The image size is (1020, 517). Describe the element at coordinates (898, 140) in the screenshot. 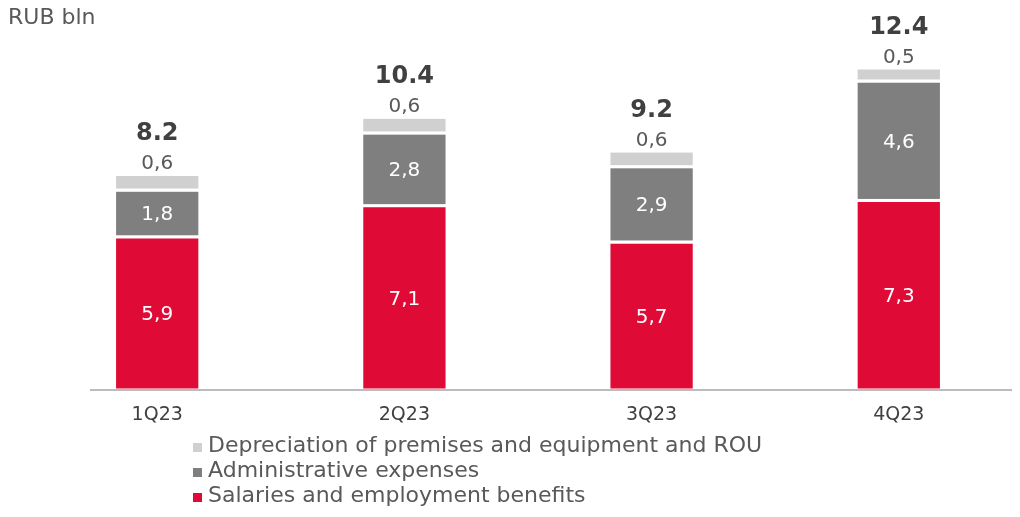

I see `data-label: 4,6` at that location.